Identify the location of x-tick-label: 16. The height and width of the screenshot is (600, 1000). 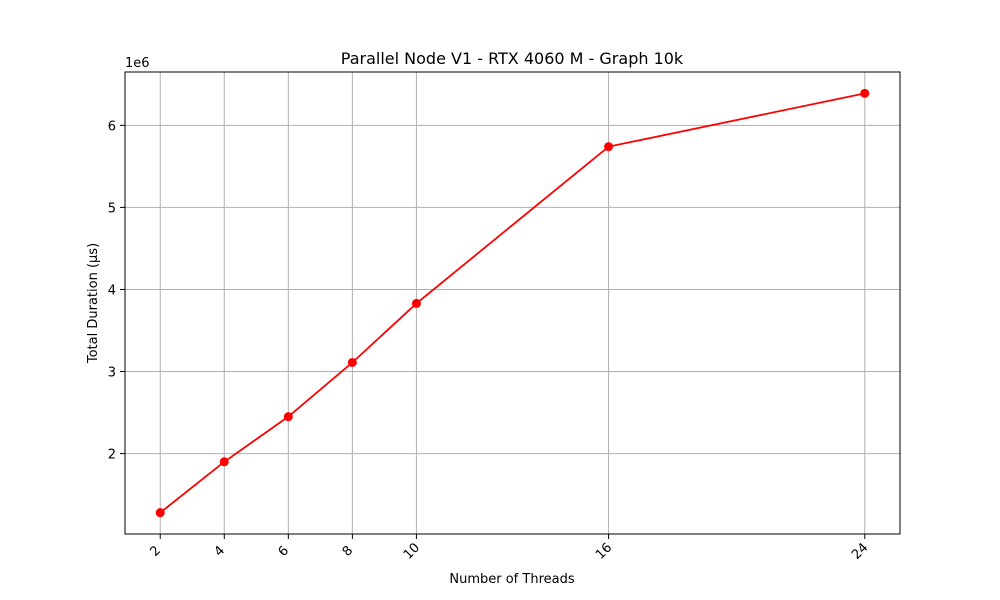
(604, 551).